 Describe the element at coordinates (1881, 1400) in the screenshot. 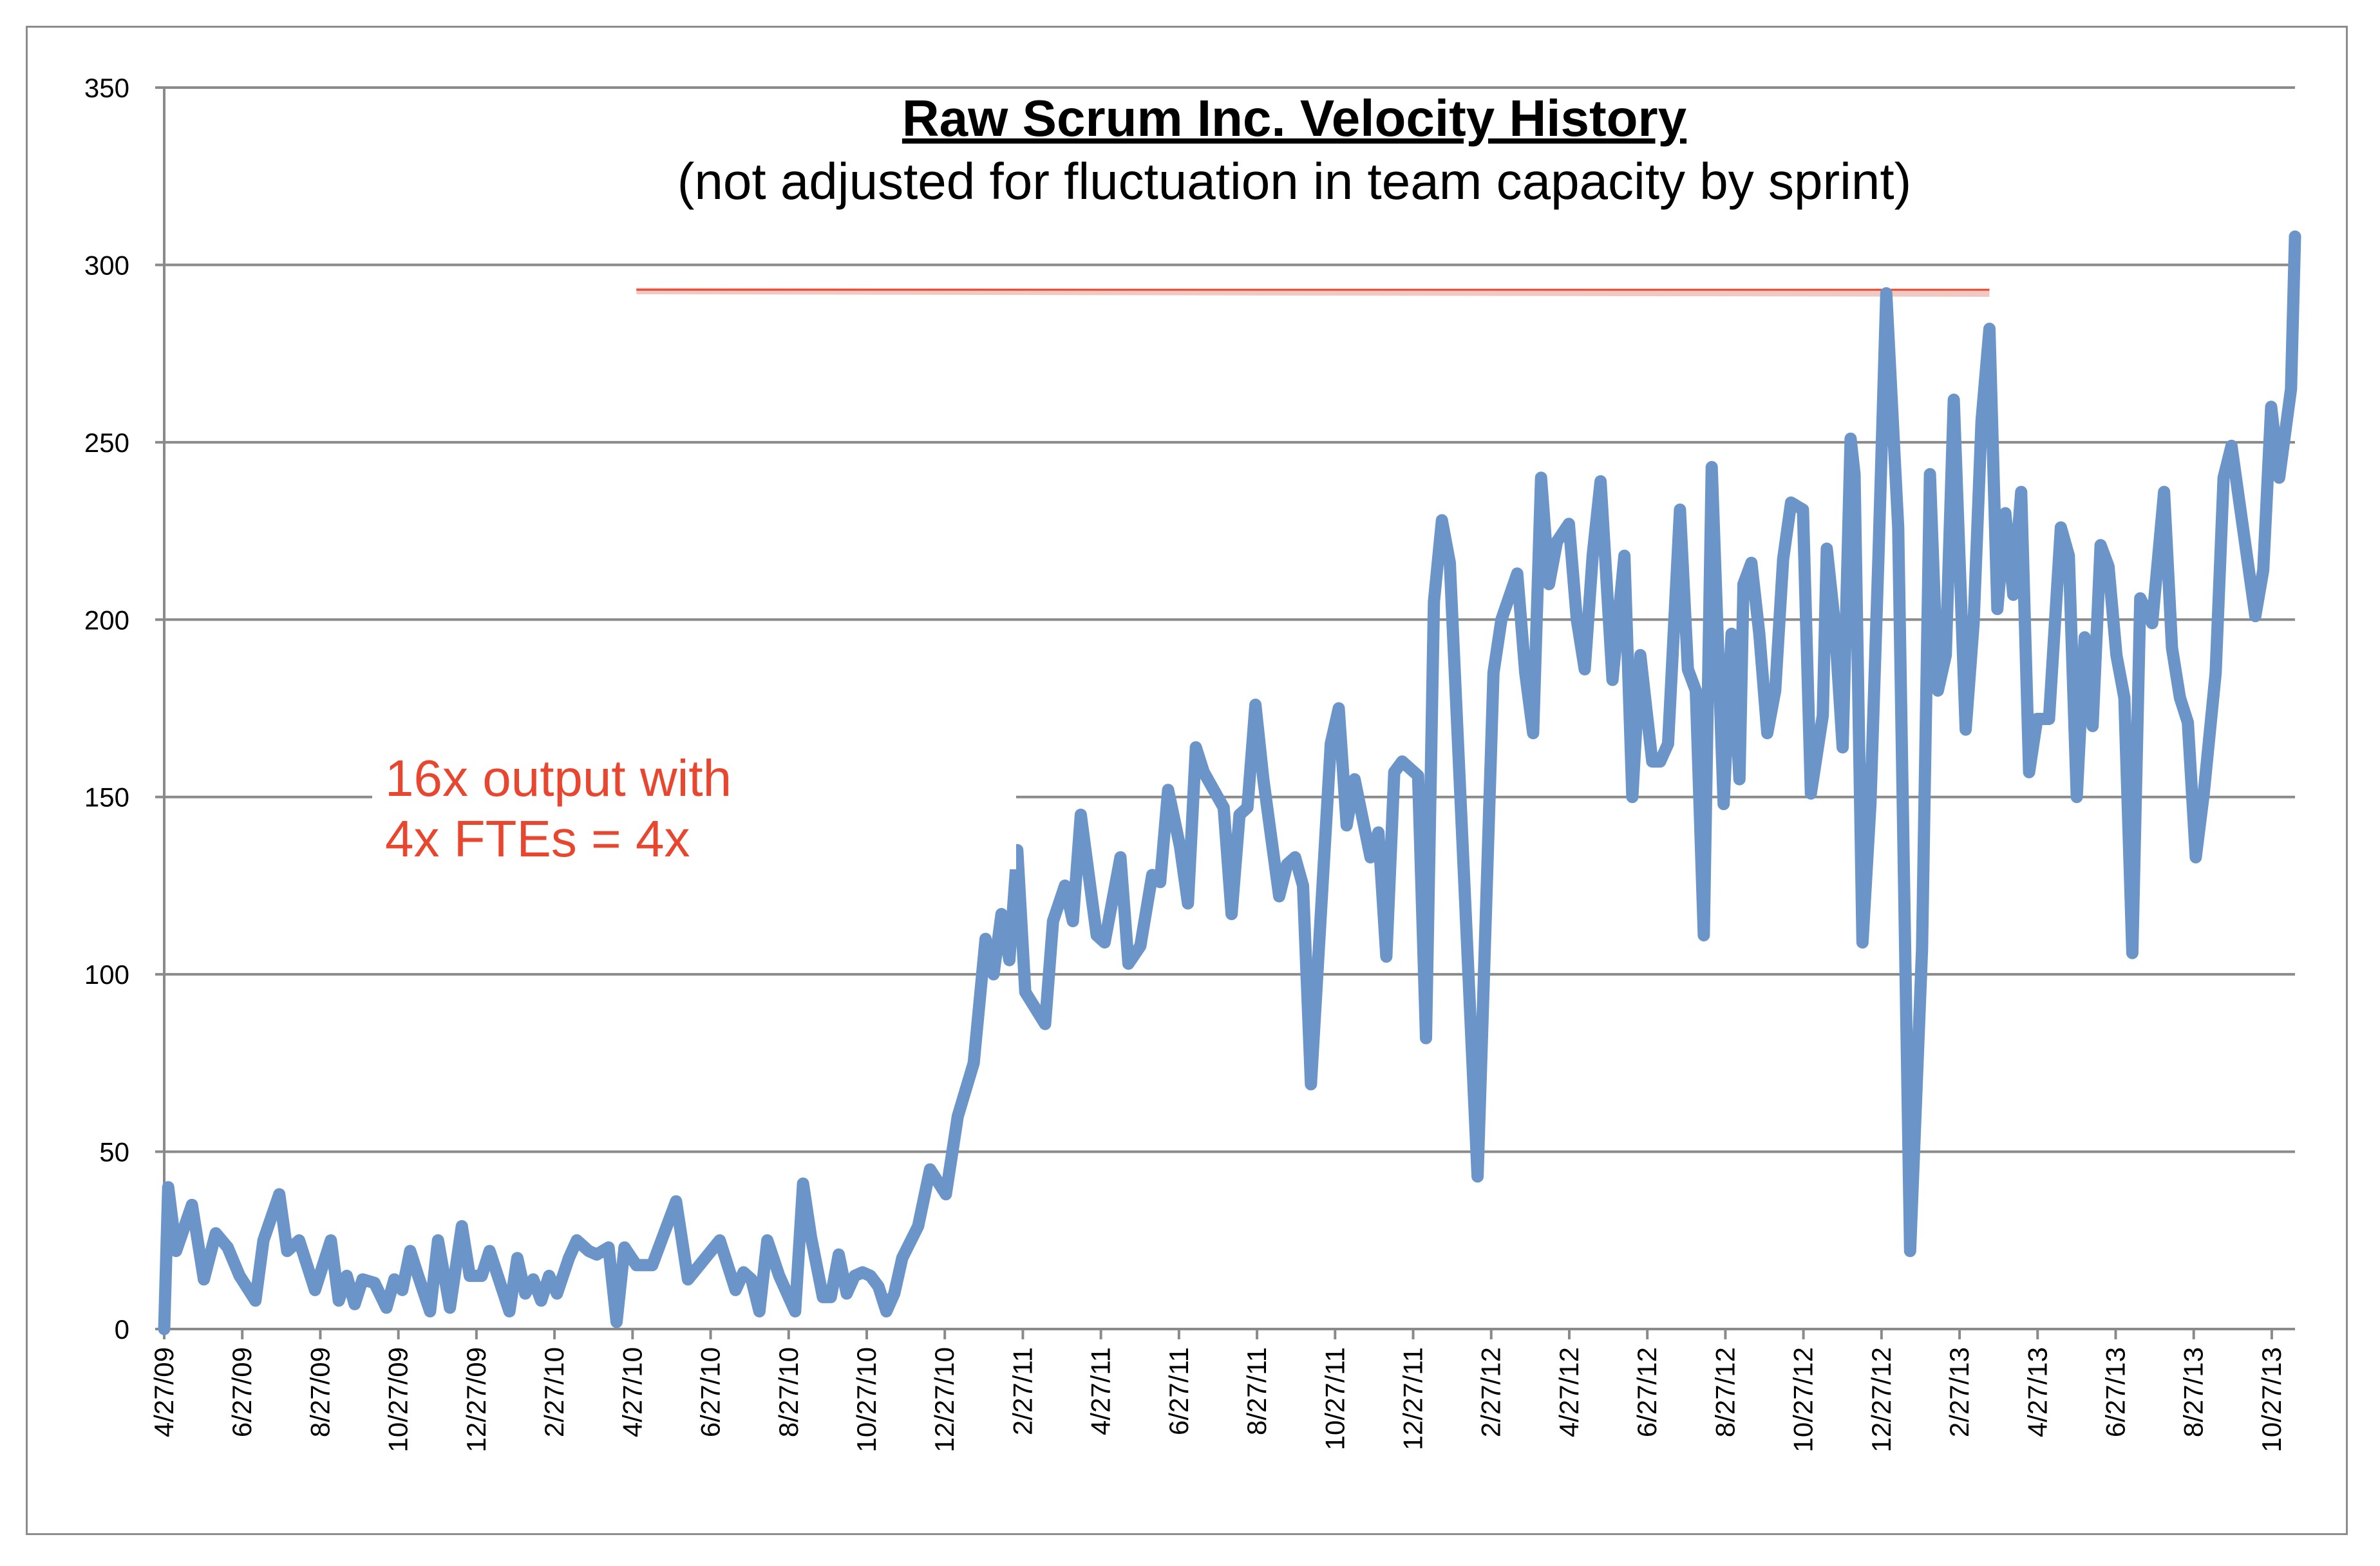

I see `x-tick-label: 12/27/12` at that location.